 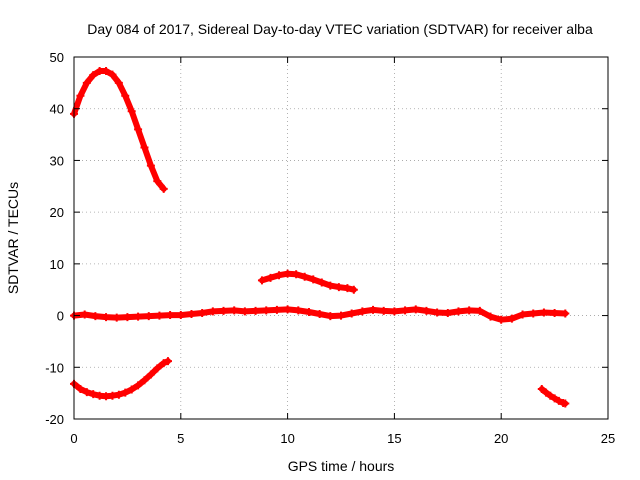 I want to click on series-arc-zero, so click(x=320, y=314).